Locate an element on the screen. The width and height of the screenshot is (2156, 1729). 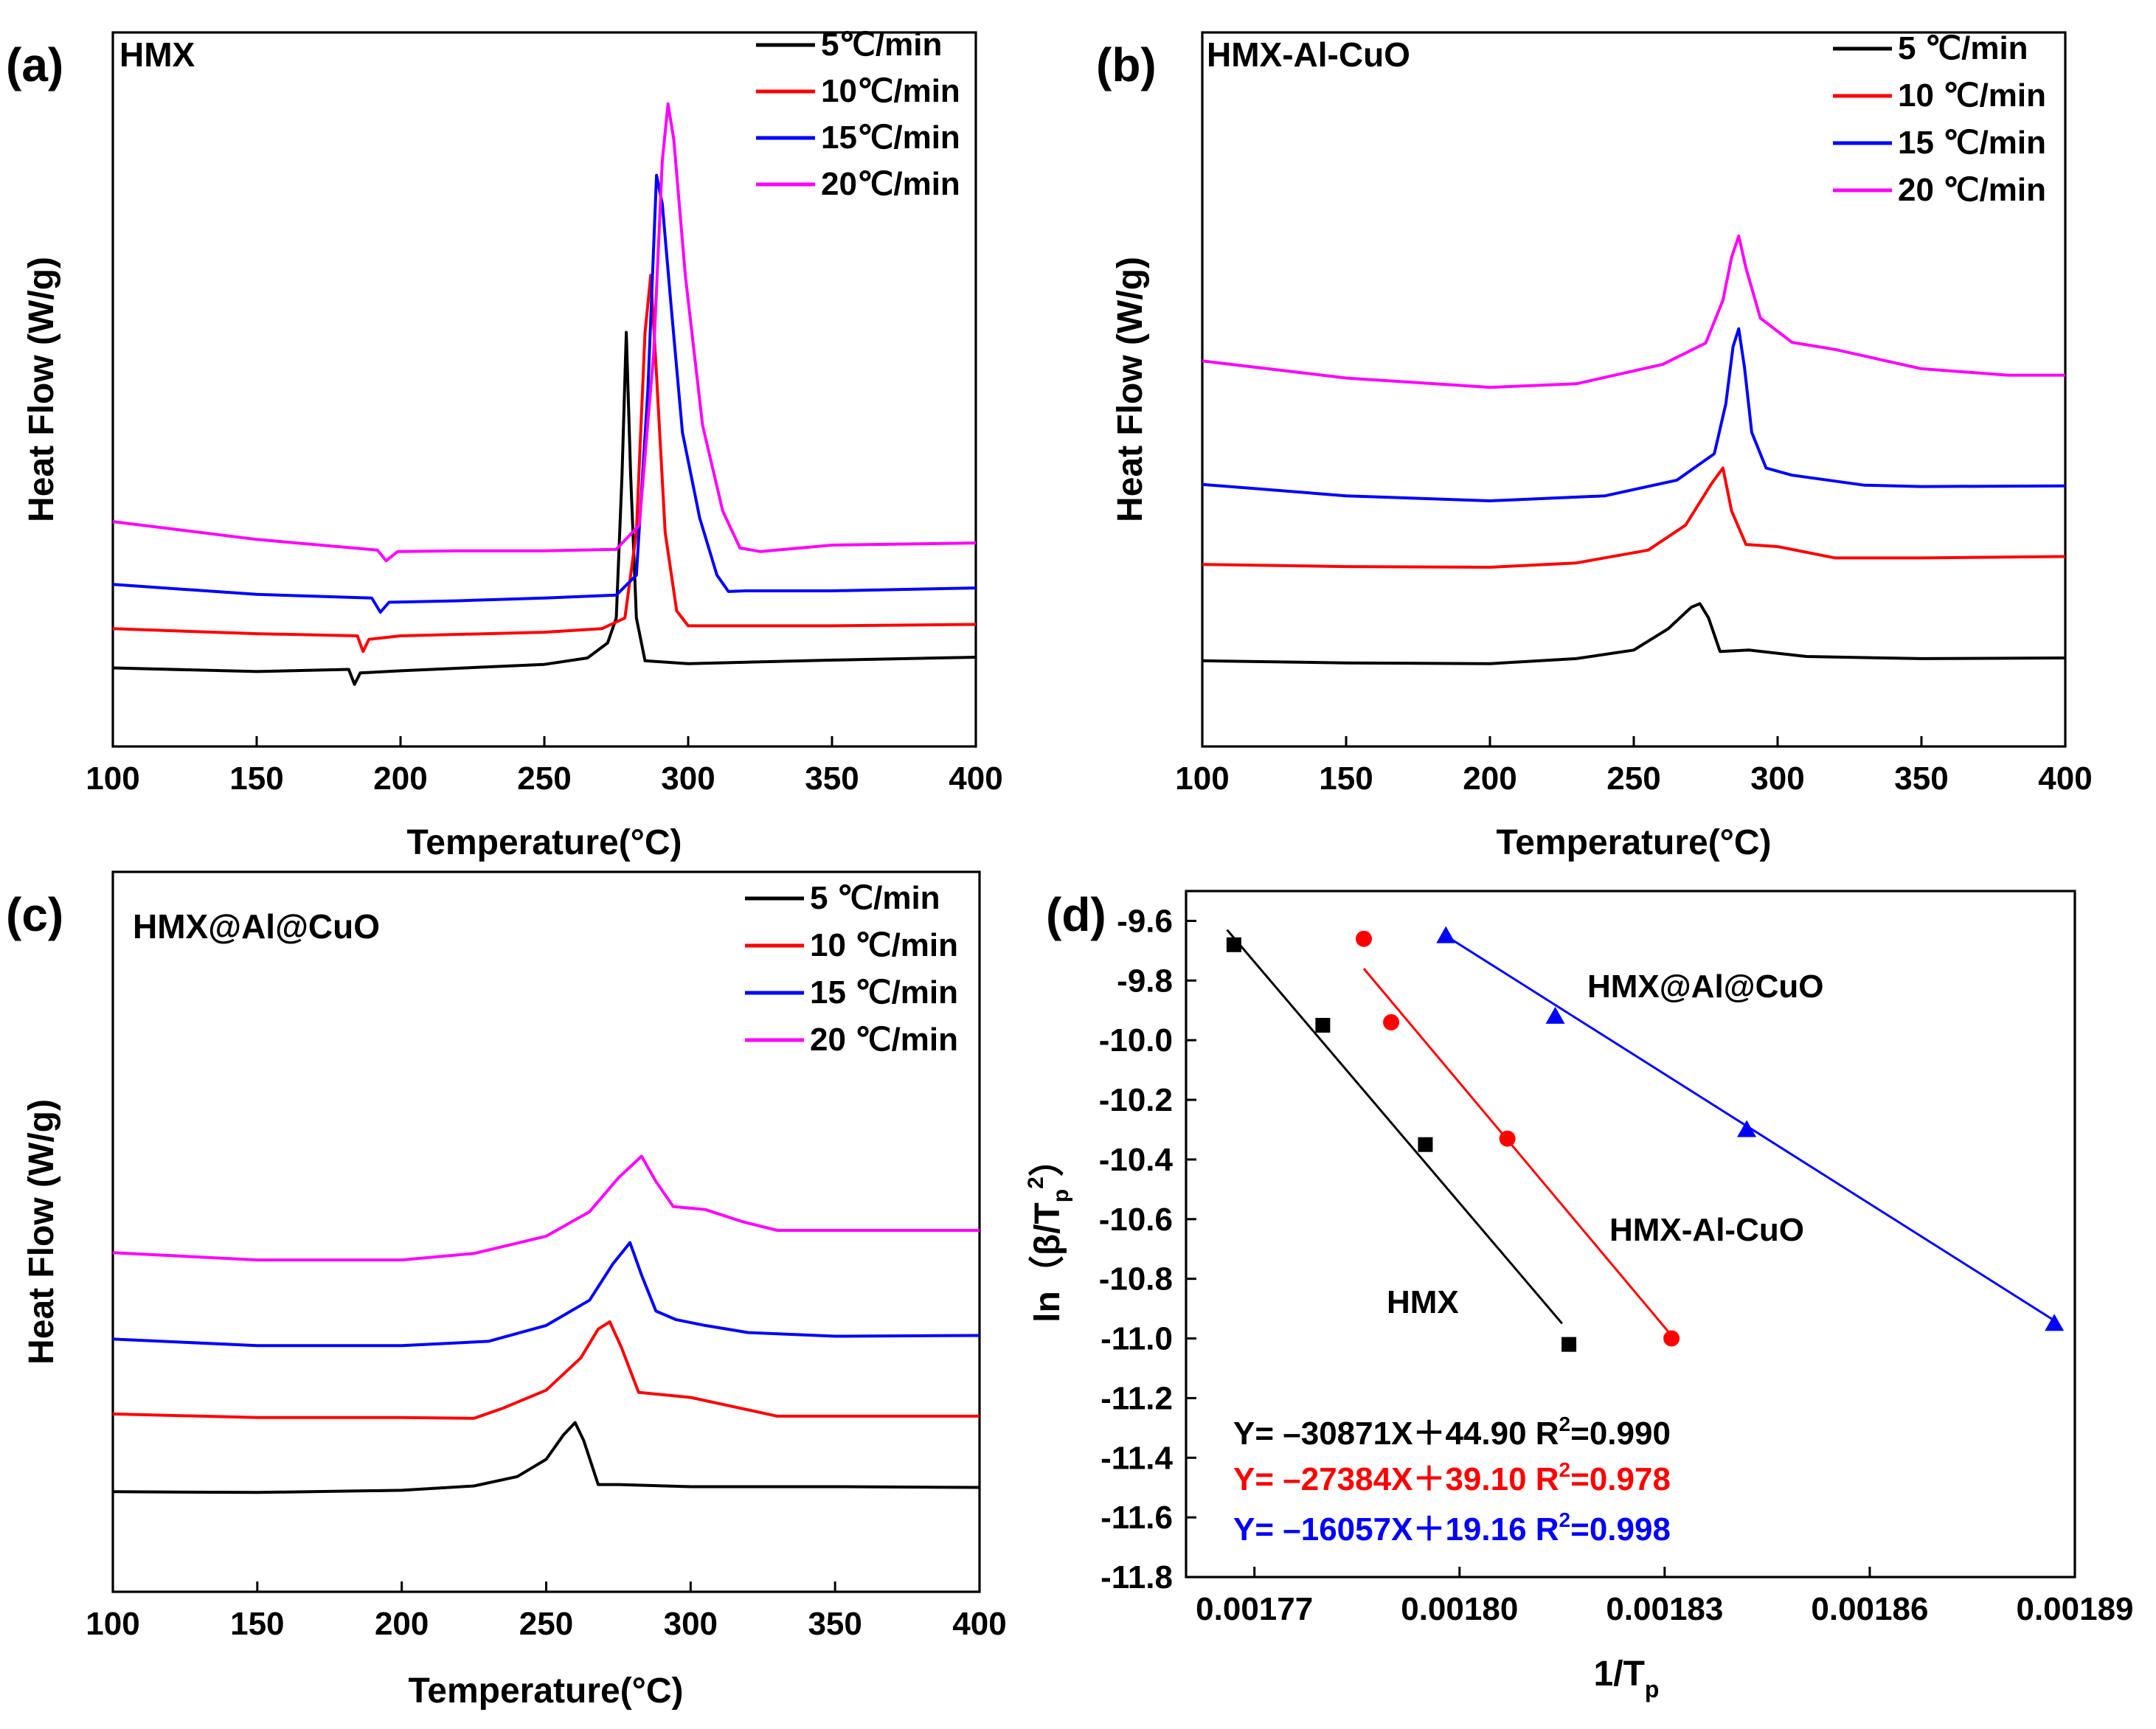
y-tick-label: -9.8 is located at coordinates (1145, 981).